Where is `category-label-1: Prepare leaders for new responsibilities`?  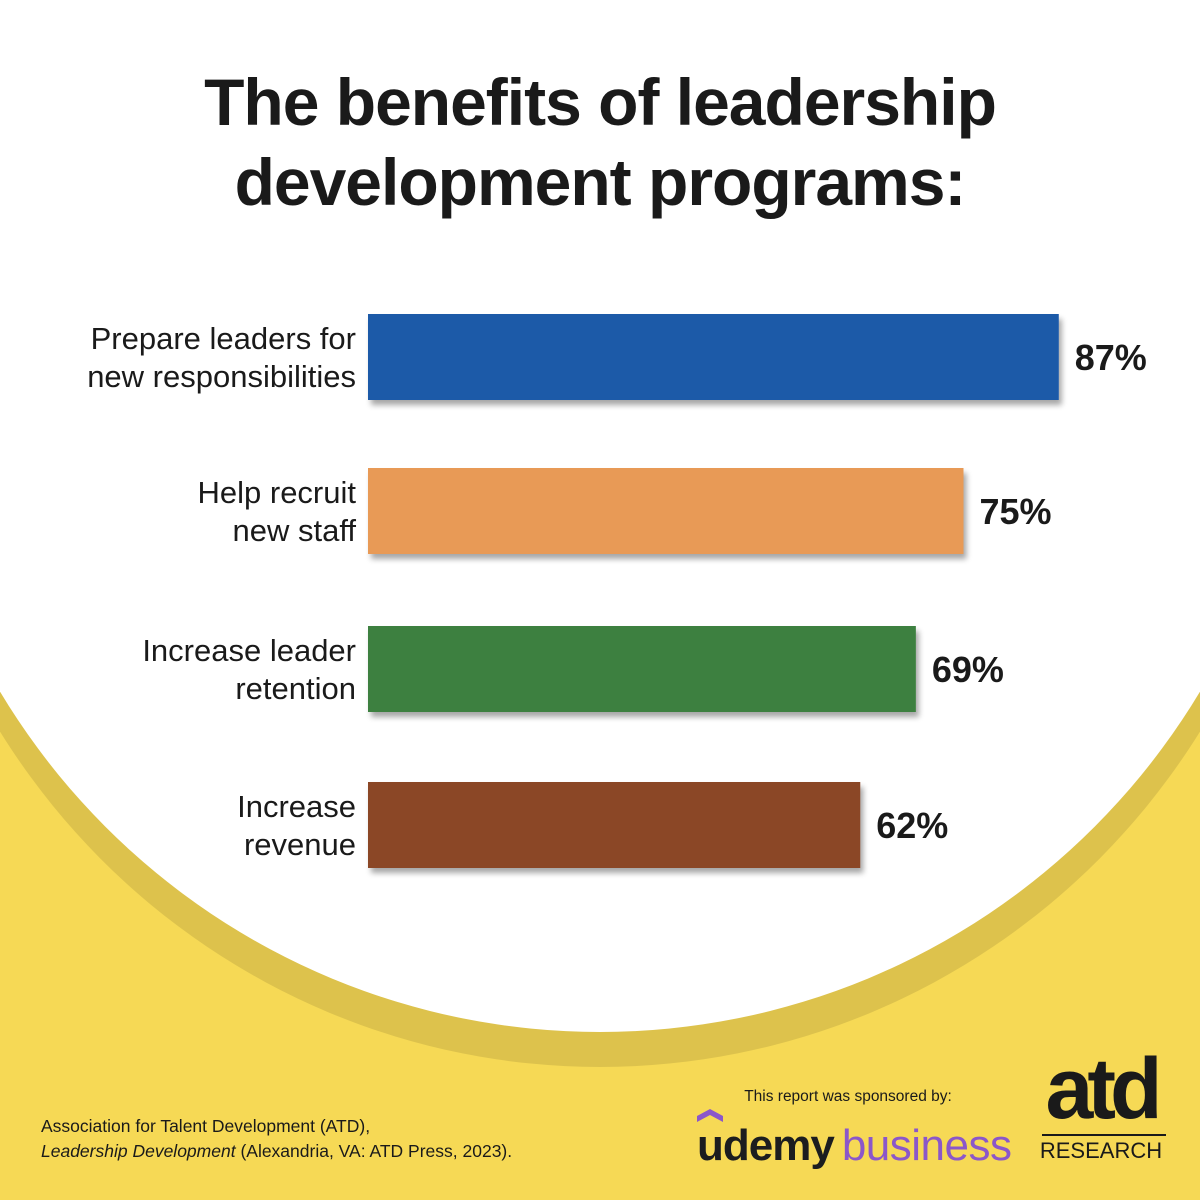 category-label-1: Prepare leaders for new responsibilities is located at coordinates (221, 357).